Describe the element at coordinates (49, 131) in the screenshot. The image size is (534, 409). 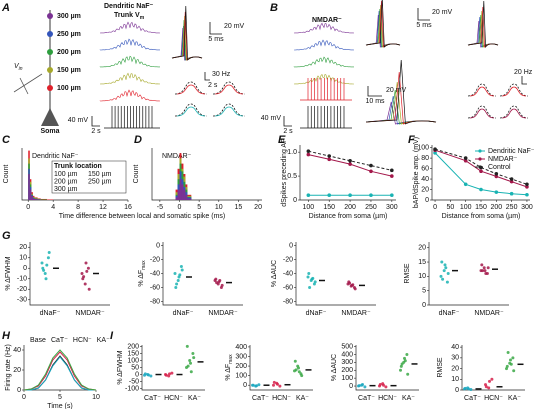
I see `soma-label: Soma` at that location.